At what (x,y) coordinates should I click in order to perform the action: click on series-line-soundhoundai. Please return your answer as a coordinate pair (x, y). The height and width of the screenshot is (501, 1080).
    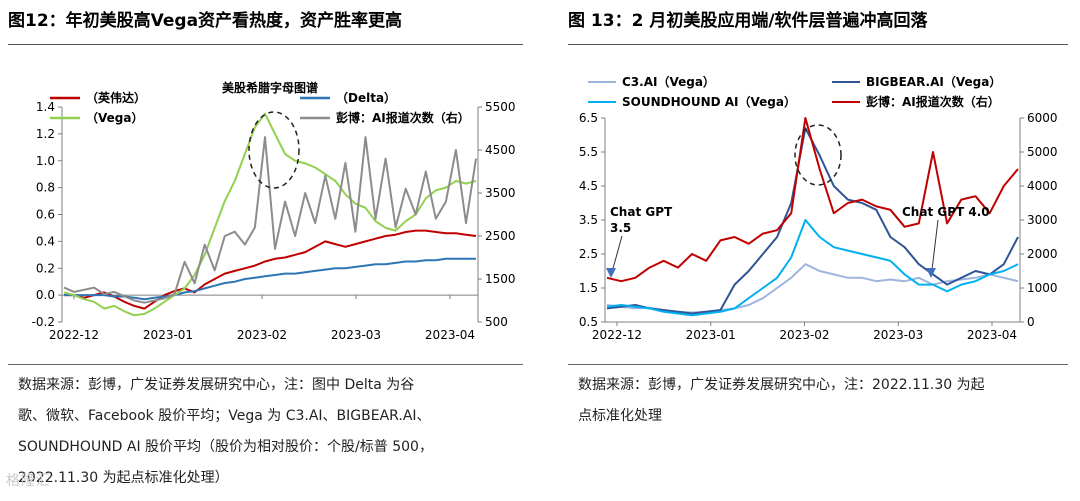
    Looking at the image, I should click on (812, 268).